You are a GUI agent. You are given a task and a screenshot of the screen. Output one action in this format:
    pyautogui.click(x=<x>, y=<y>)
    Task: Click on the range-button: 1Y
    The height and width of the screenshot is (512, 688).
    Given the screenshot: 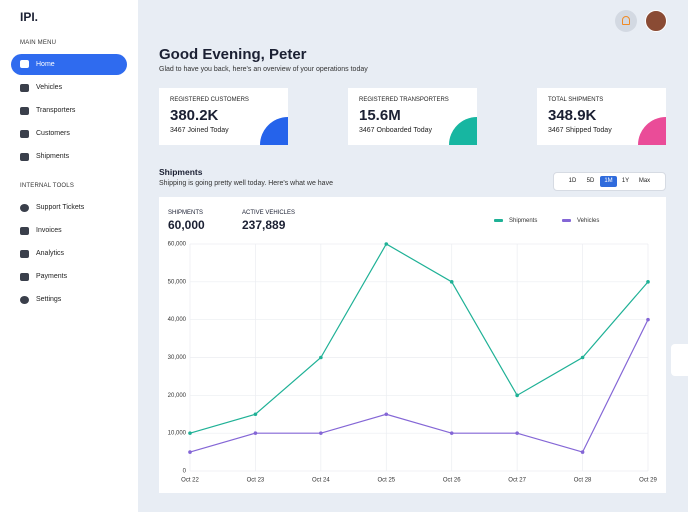 What is the action you would take?
    pyautogui.click(x=625, y=181)
    